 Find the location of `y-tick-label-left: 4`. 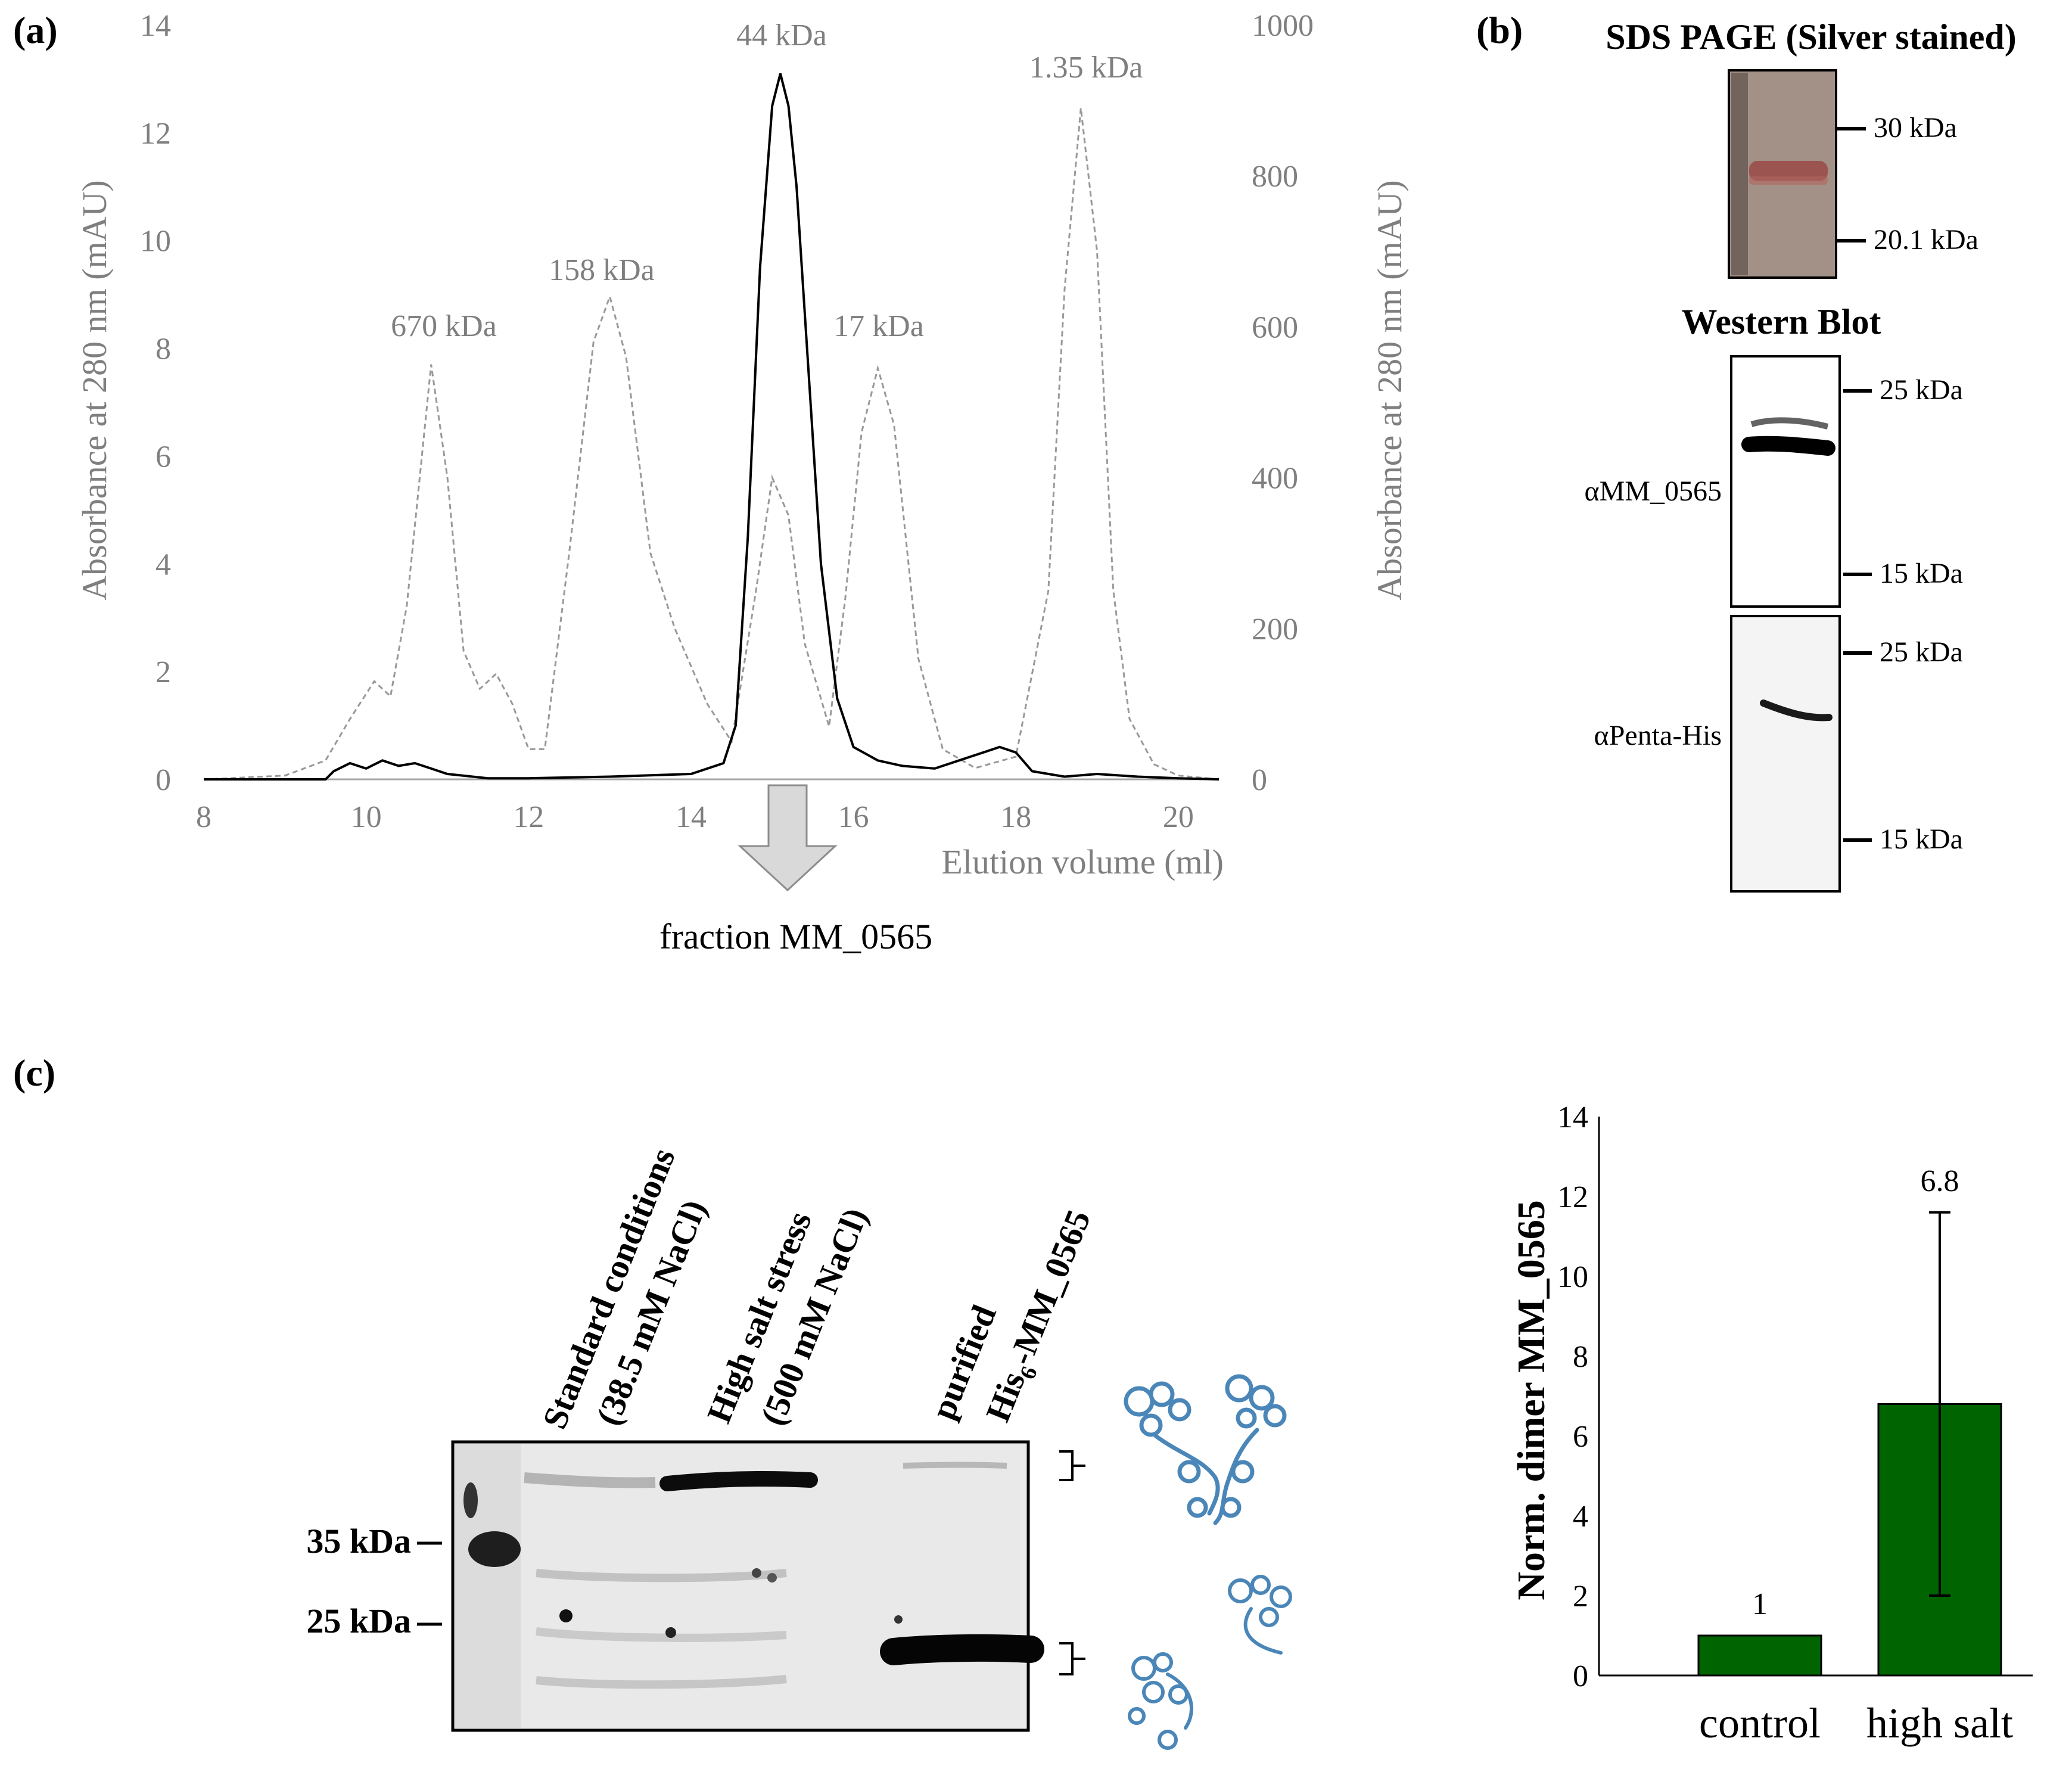

y-tick-label-left: 4 is located at coordinates (163, 565).